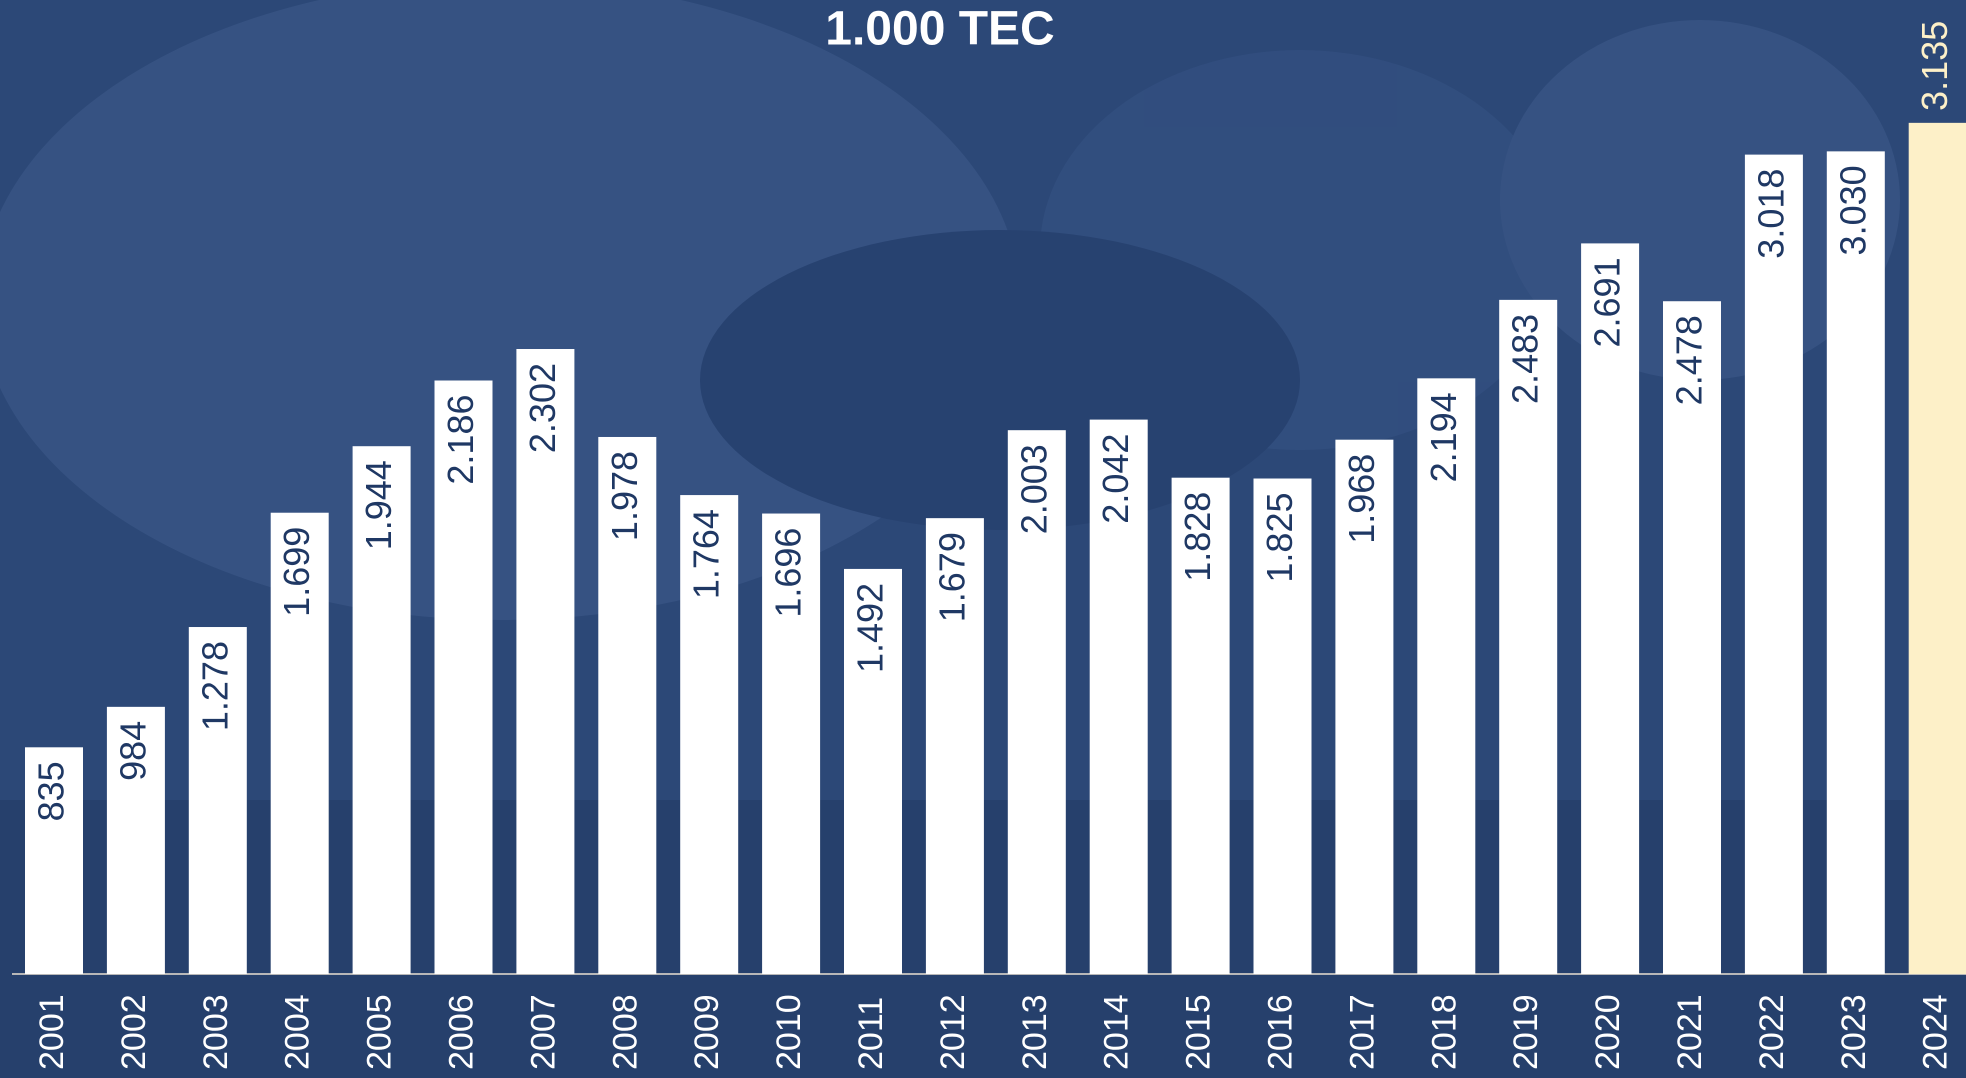 This screenshot has width=1966, height=1078. Describe the element at coordinates (789, 1032) in the screenshot. I see `x-tick-label: 2010` at that location.